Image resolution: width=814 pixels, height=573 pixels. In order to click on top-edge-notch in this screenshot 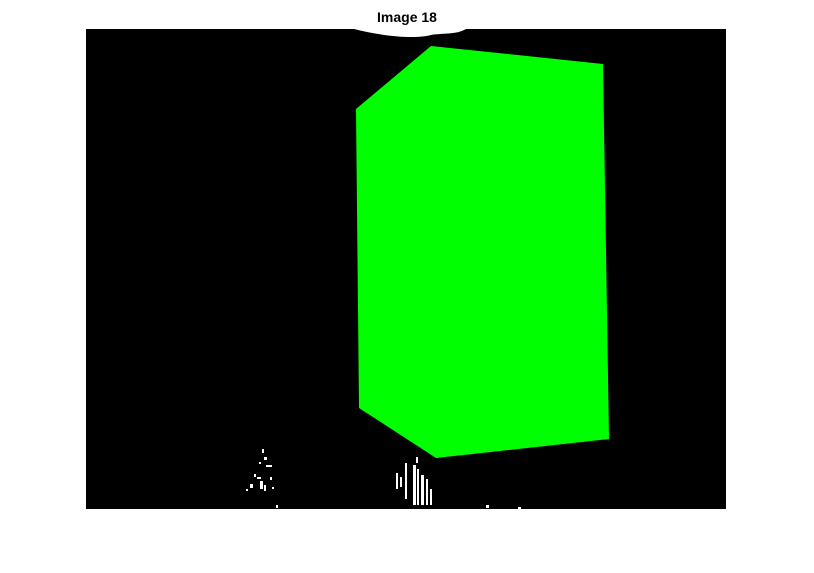, I will do `click(410, 33)`.